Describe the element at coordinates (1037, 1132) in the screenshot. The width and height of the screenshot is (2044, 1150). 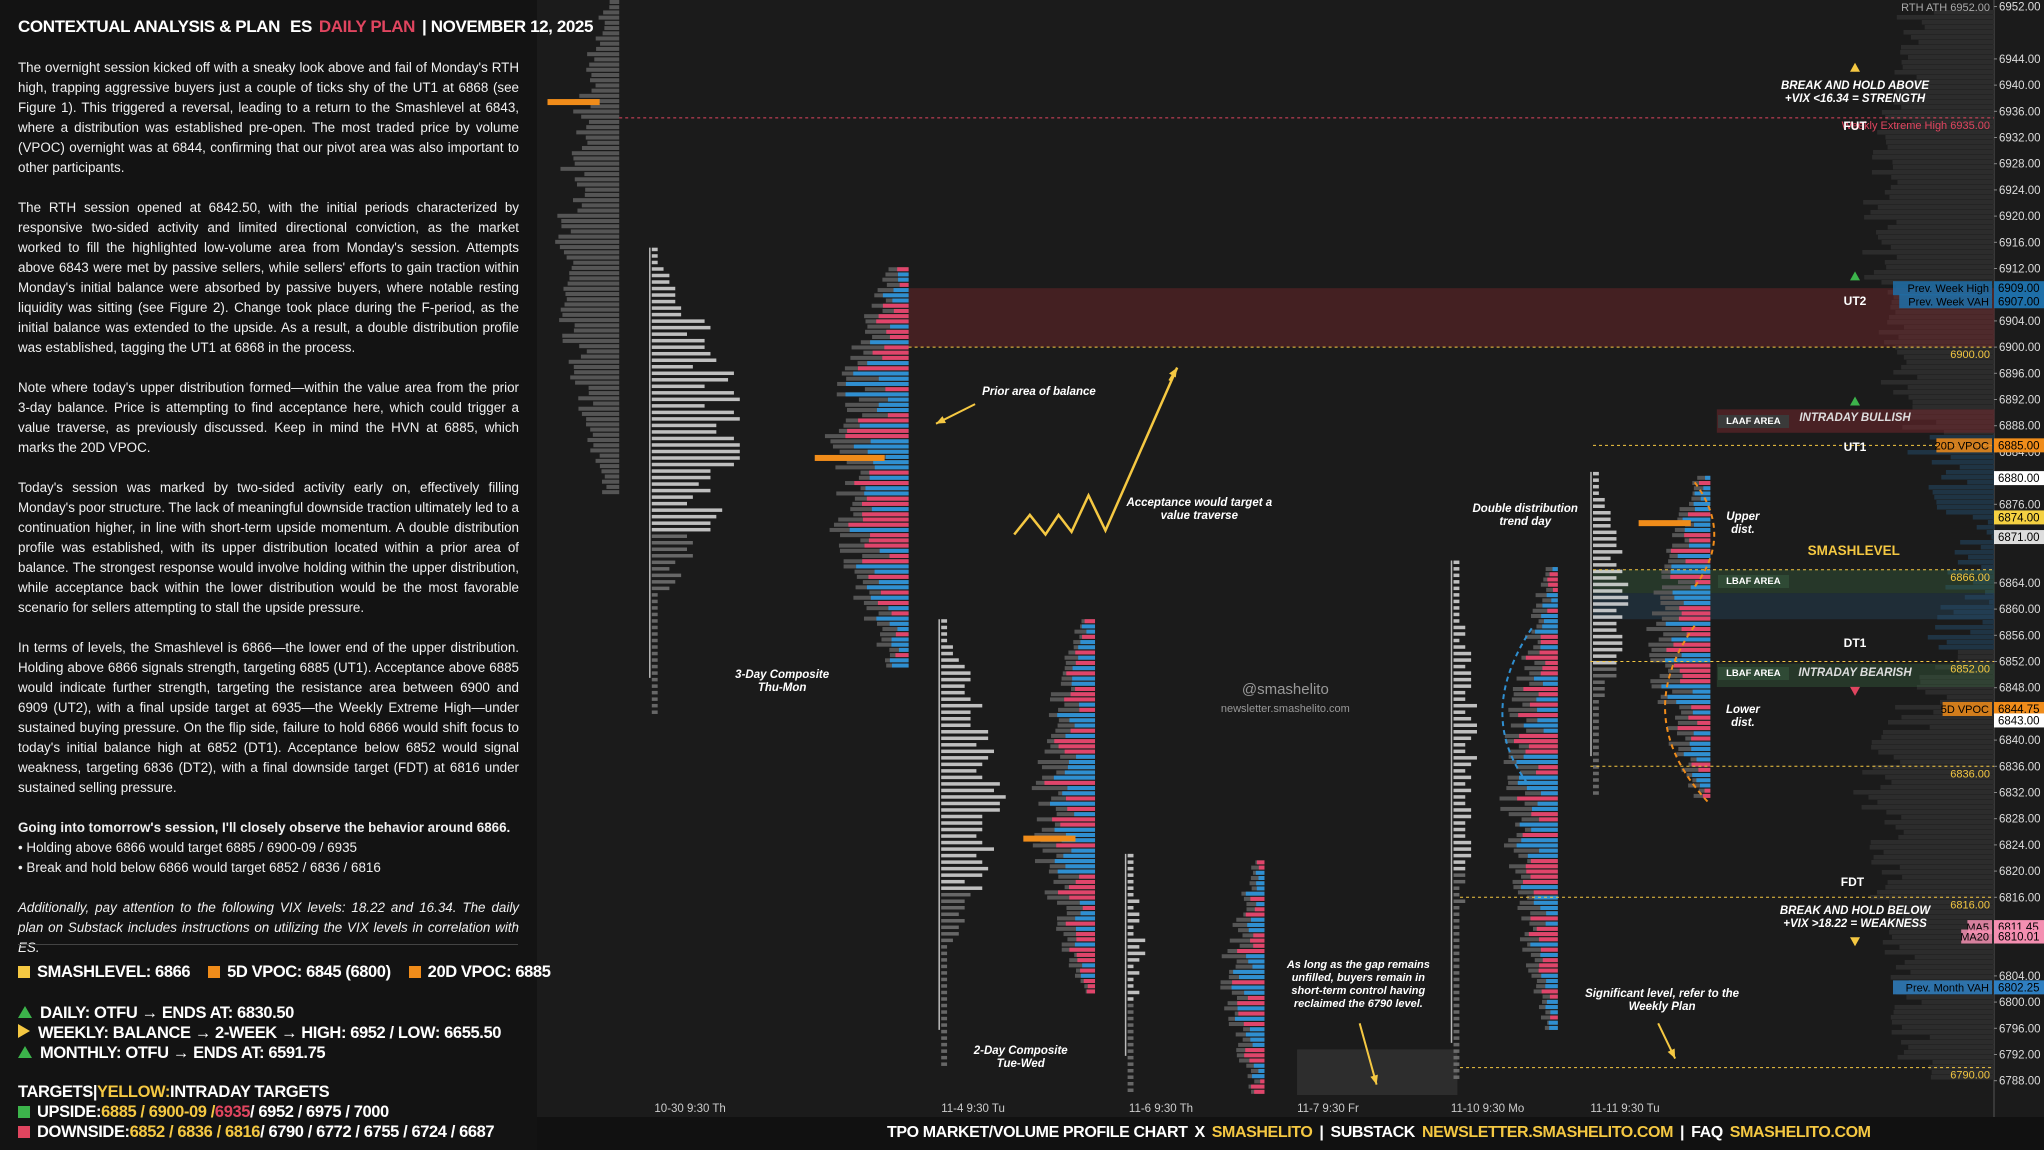
I see `text-segment: TPO MARKET/VOLUME PROFILE CHART` at that location.